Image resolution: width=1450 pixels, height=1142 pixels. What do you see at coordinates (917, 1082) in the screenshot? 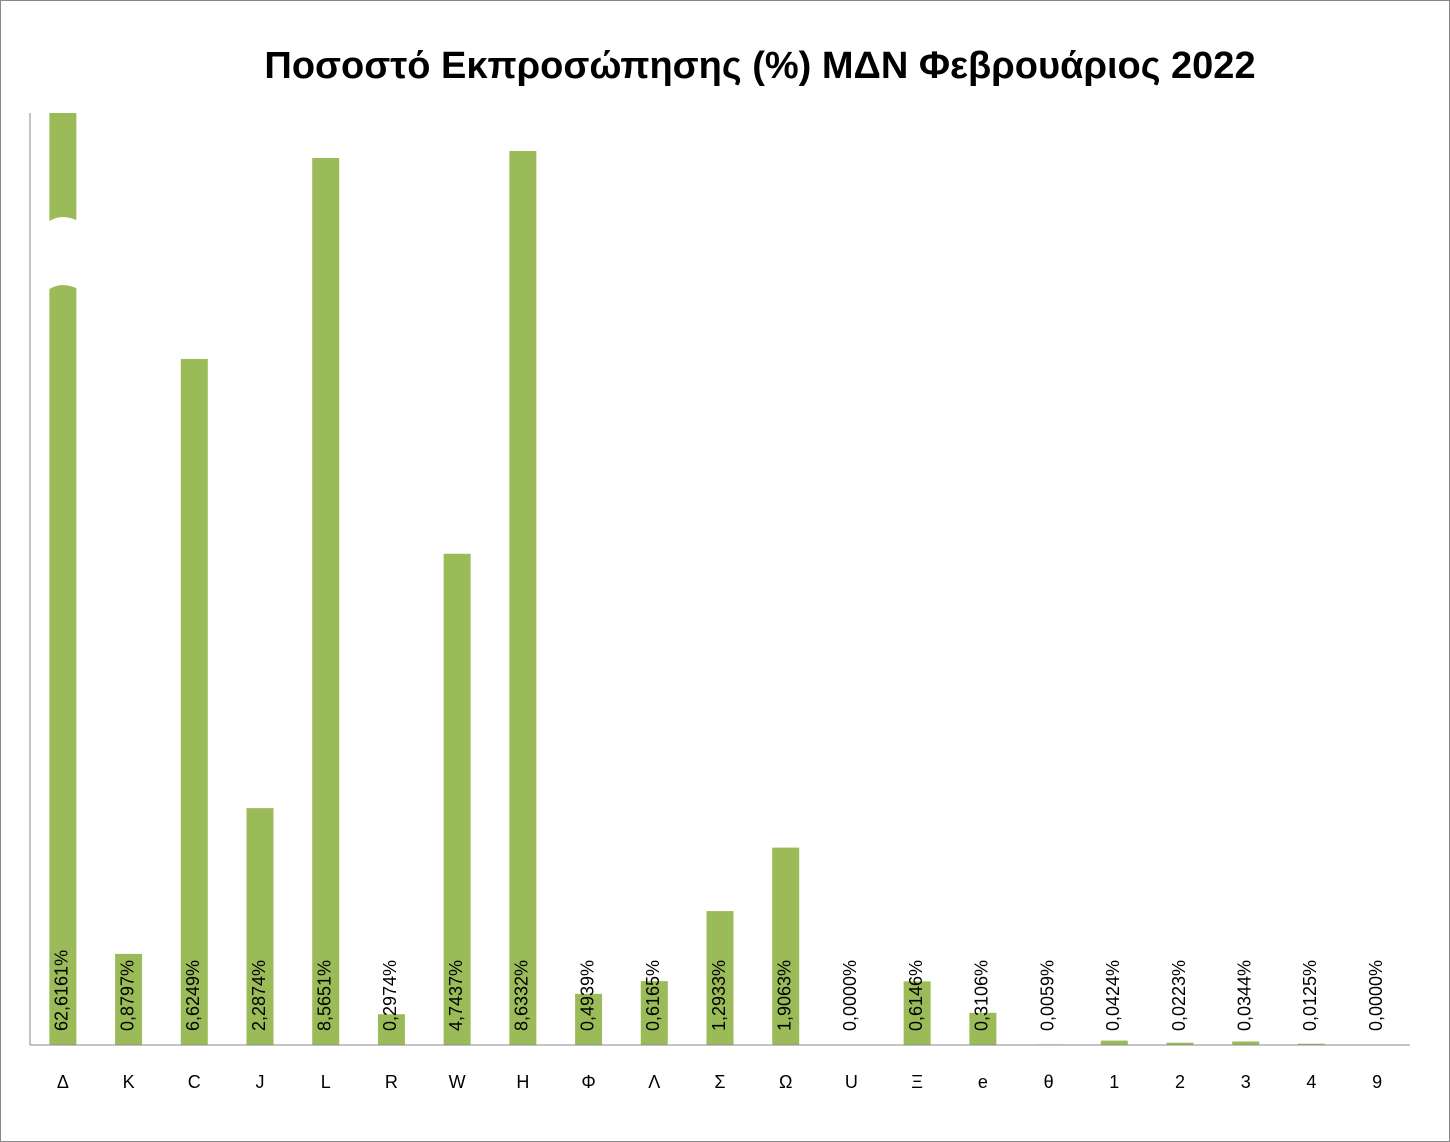
I see `x-tick-label: Ξ` at bounding box center [917, 1082].